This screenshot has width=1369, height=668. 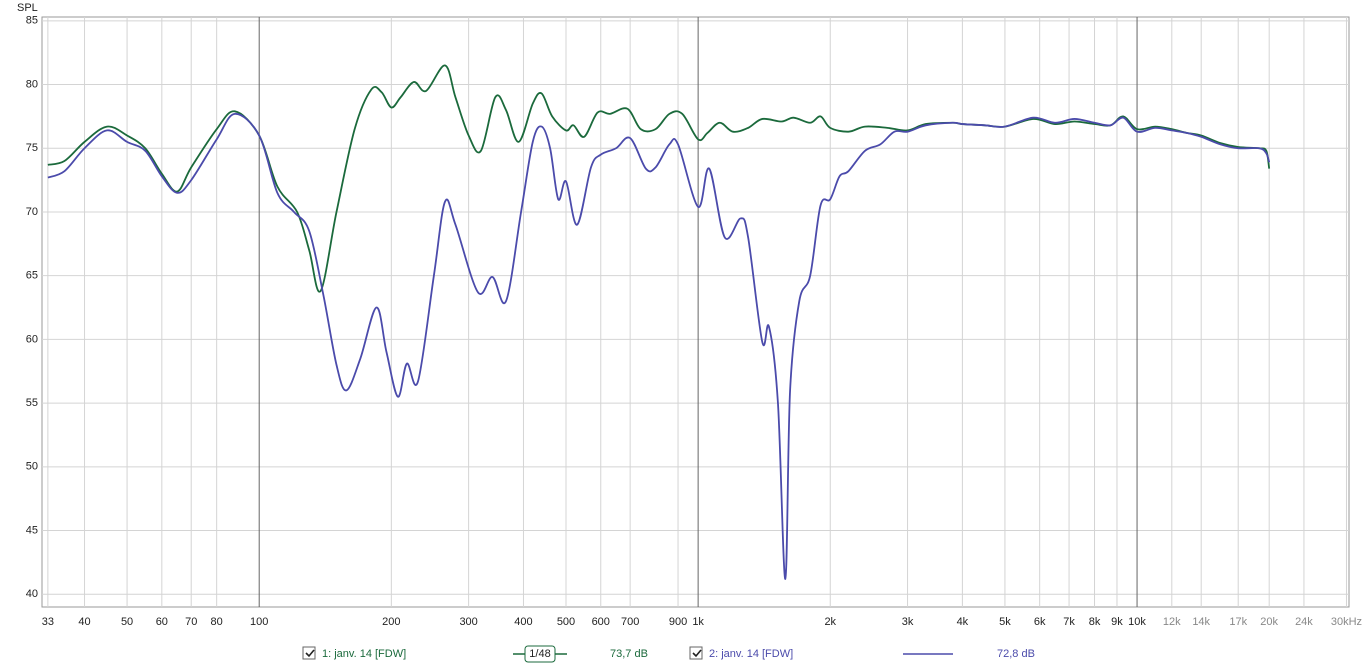 What do you see at coordinates (1095, 622) in the screenshot?
I see `x-tick-label: 8k` at bounding box center [1095, 622].